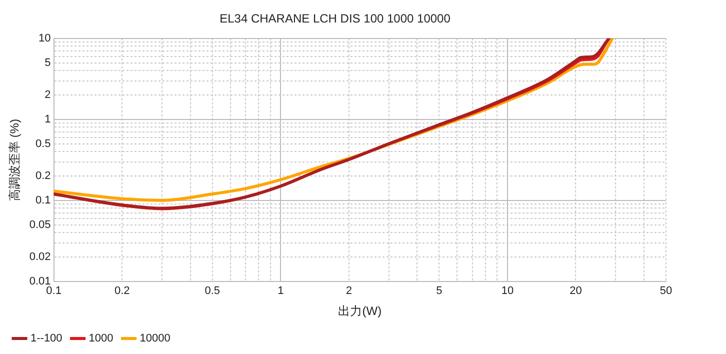  I want to click on legend-label: 1000, so click(101, 338).